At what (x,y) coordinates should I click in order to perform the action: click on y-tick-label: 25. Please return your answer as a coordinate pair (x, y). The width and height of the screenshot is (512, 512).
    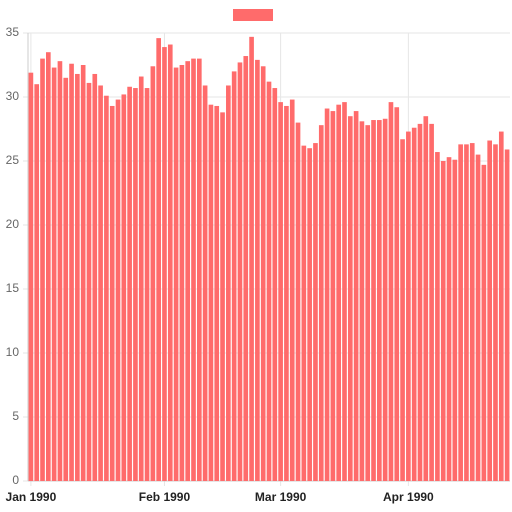
    Looking at the image, I should click on (13, 160).